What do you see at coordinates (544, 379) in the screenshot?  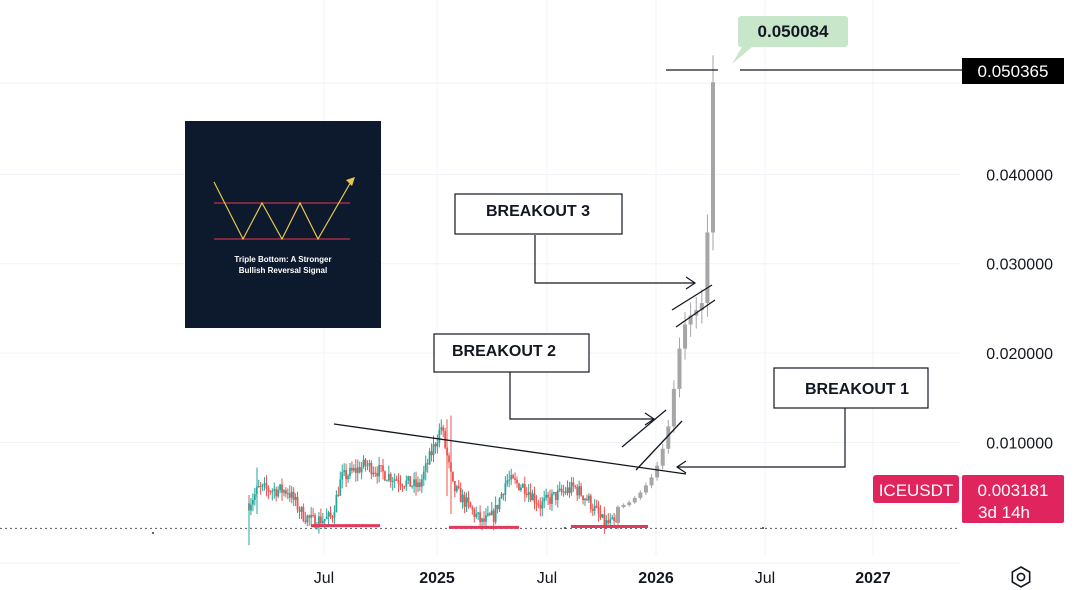 I see `breakout-2-callout: BREAKOUT 2` at bounding box center [544, 379].